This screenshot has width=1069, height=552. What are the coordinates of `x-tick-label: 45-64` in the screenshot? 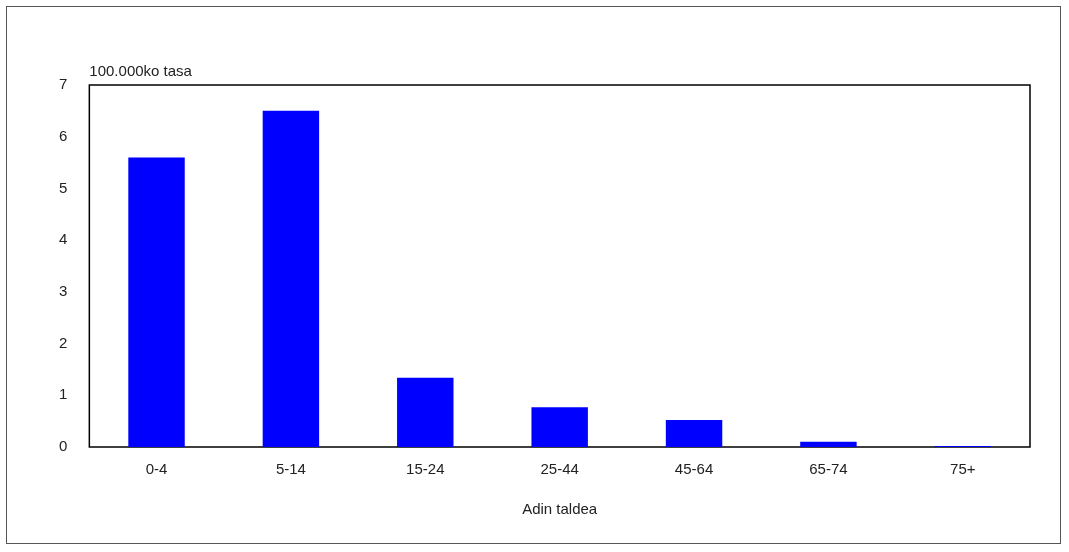 It's located at (694, 469).